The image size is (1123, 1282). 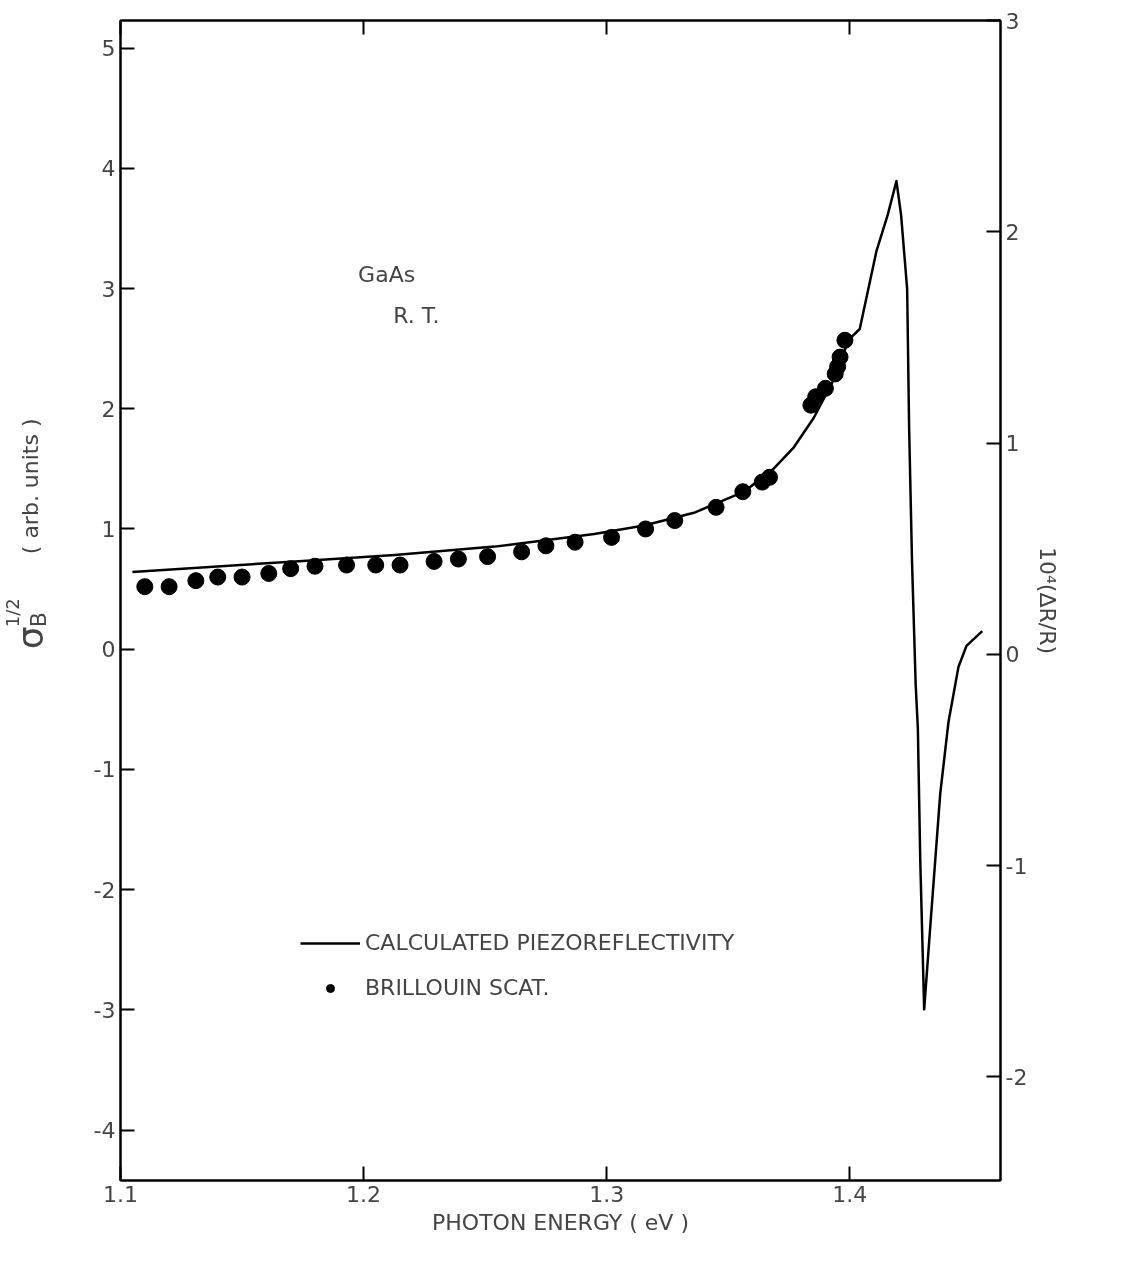 I want to click on legend-label: BRILLOUIN SCAT., so click(x=457, y=987).